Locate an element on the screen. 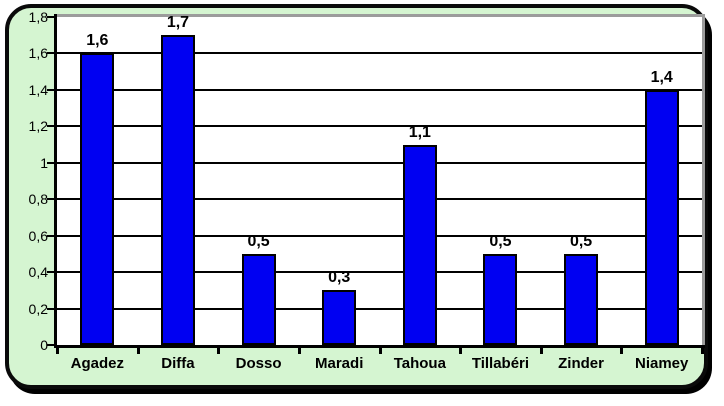 This screenshot has width=724, height=406. y-tick-label: 1 is located at coordinates (44, 162).